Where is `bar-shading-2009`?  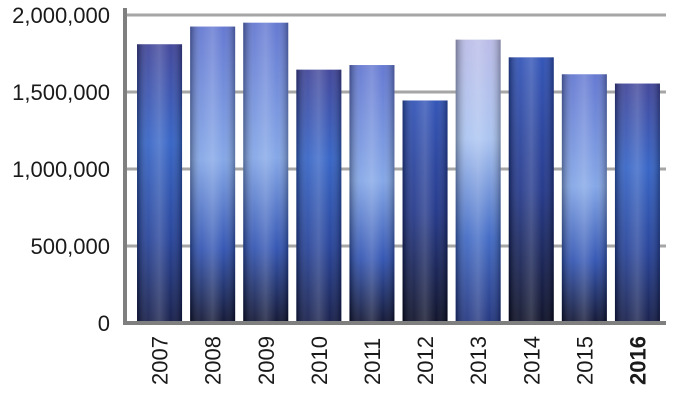 bar-shading-2009 is located at coordinates (266, 172).